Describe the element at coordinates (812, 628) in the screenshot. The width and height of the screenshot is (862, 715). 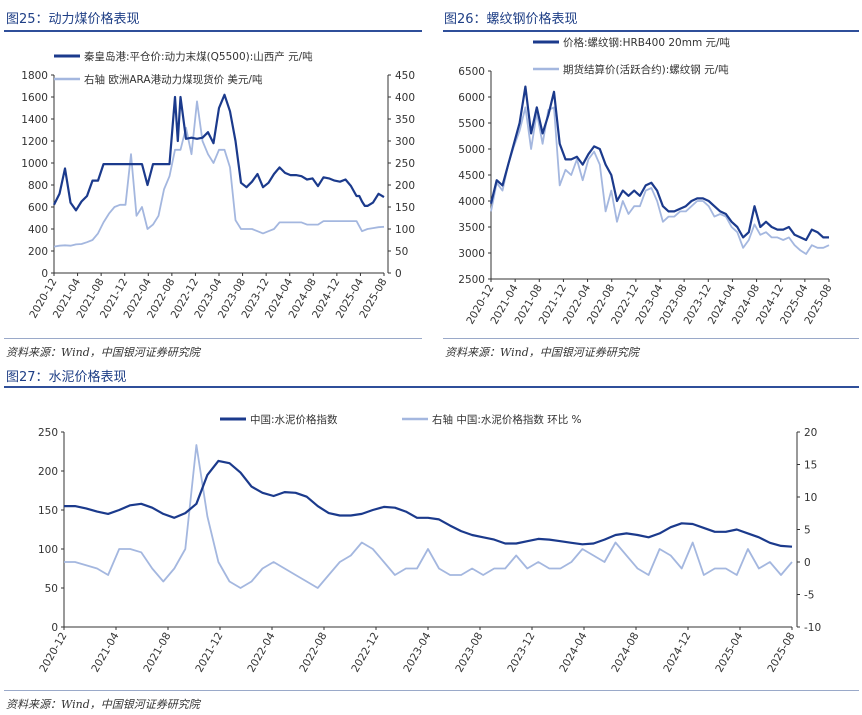
I see `fig27-right-tick-label: -10` at that location.